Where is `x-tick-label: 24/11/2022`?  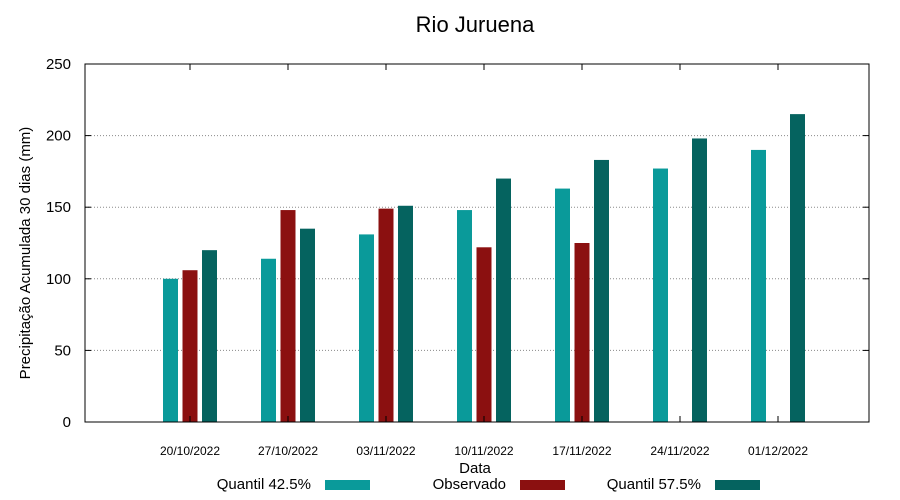 x-tick-label: 24/11/2022 is located at coordinates (679, 451).